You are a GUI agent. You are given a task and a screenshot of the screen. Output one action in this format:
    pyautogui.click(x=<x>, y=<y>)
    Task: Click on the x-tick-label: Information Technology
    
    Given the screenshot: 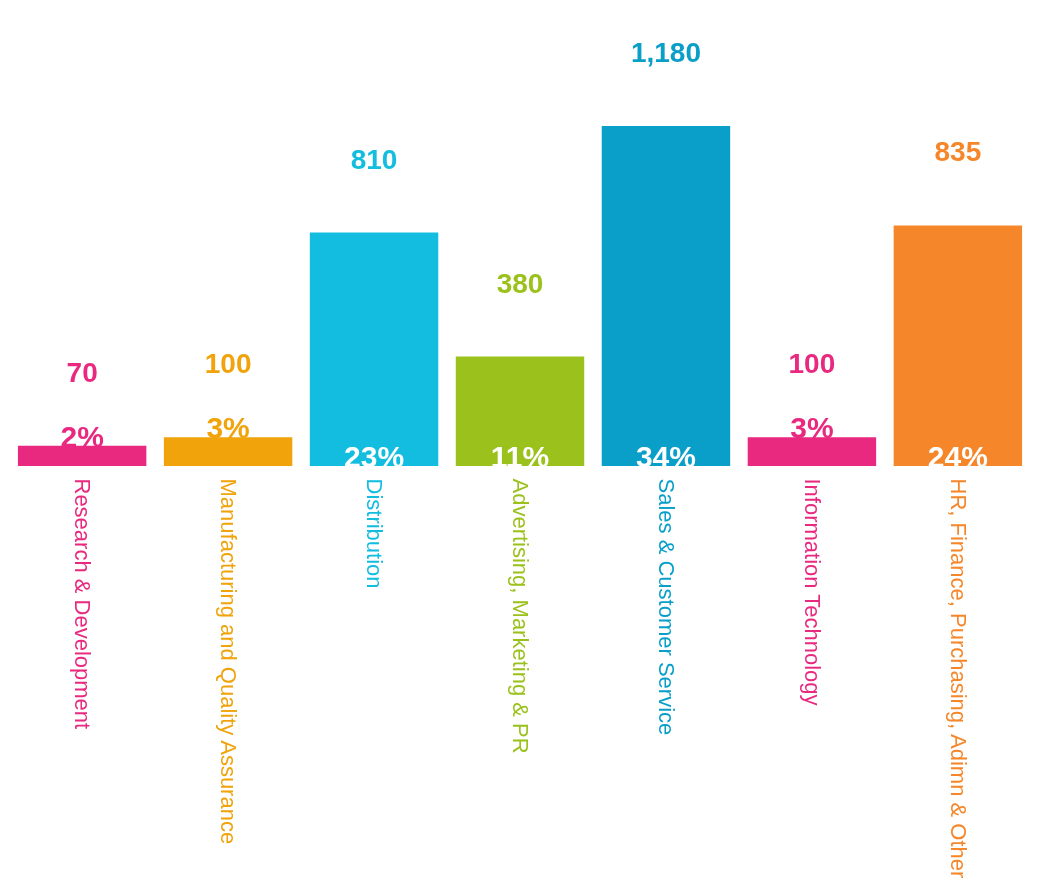 What is the action you would take?
    pyautogui.click(x=812, y=592)
    